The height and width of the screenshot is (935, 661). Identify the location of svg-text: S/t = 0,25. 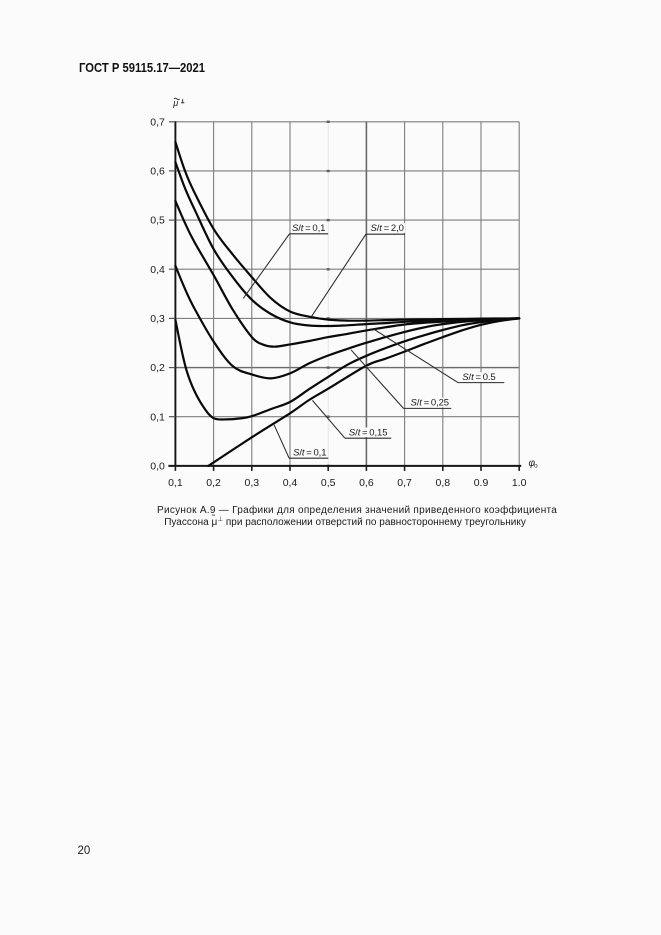
(430, 403).